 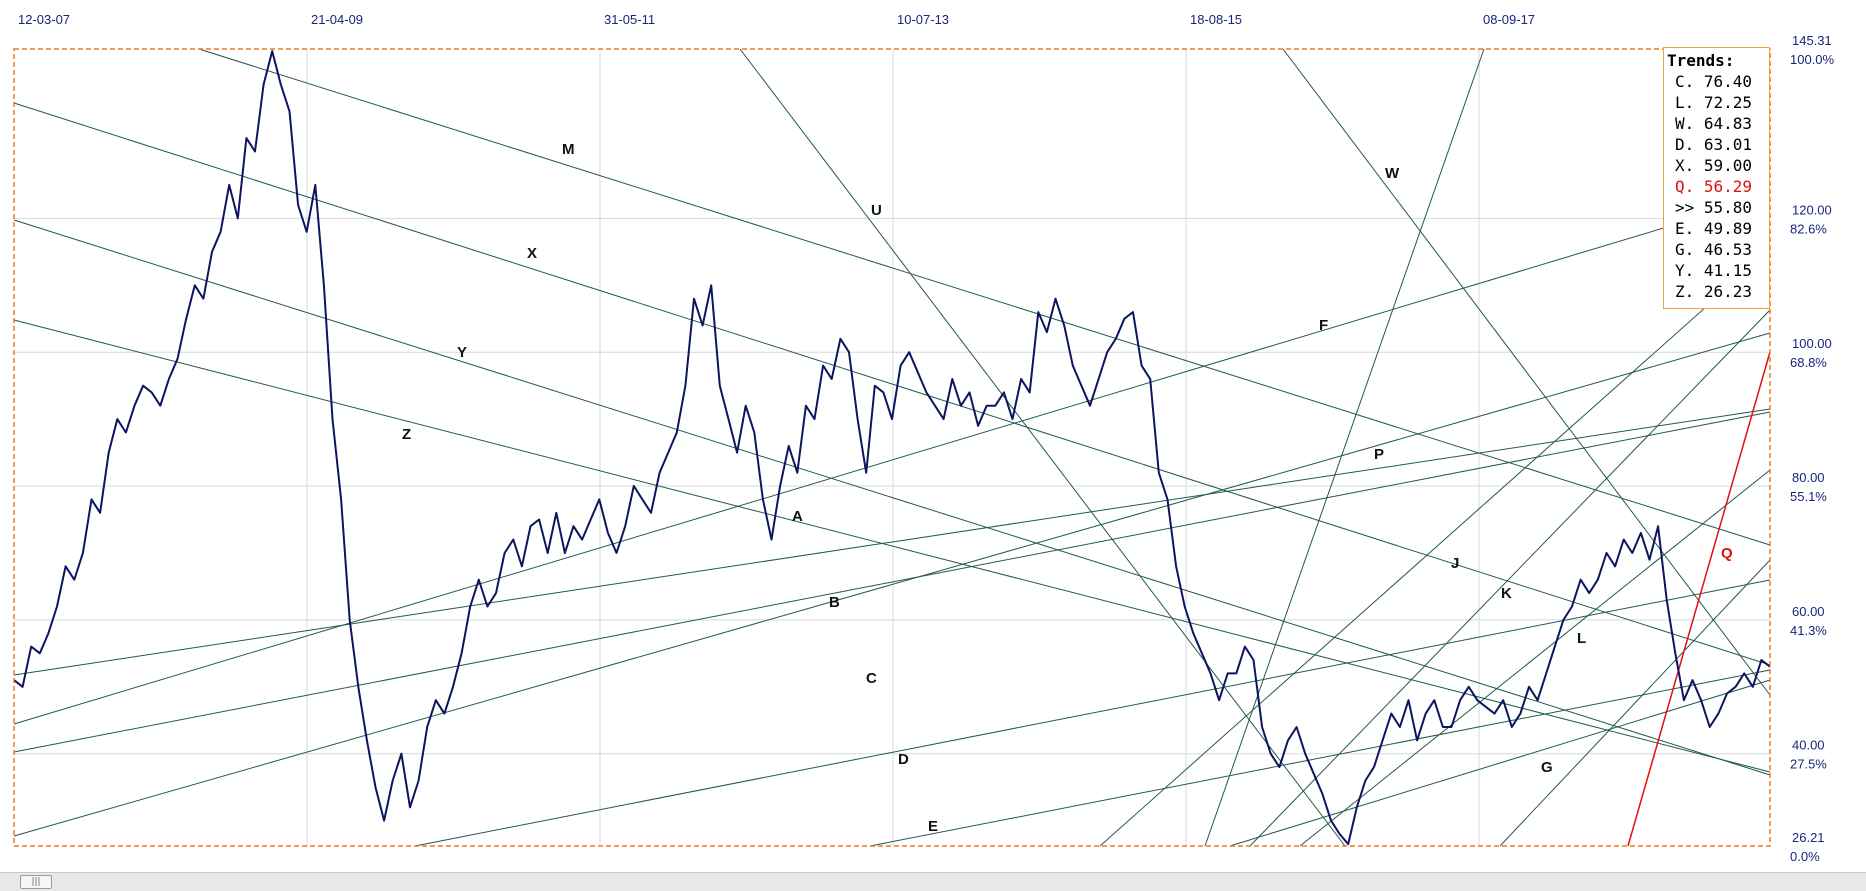 What do you see at coordinates (1808, 837) in the screenshot?
I see `price-tick-label: 26.21` at bounding box center [1808, 837].